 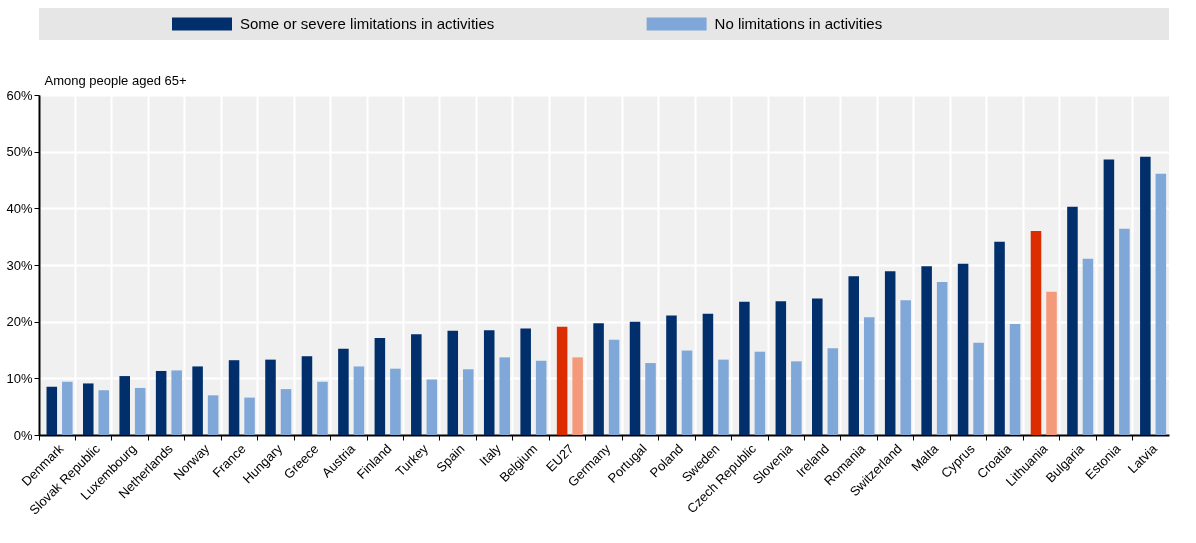 I want to click on y-axis-title: Among people aged 65+, so click(x=115, y=80).